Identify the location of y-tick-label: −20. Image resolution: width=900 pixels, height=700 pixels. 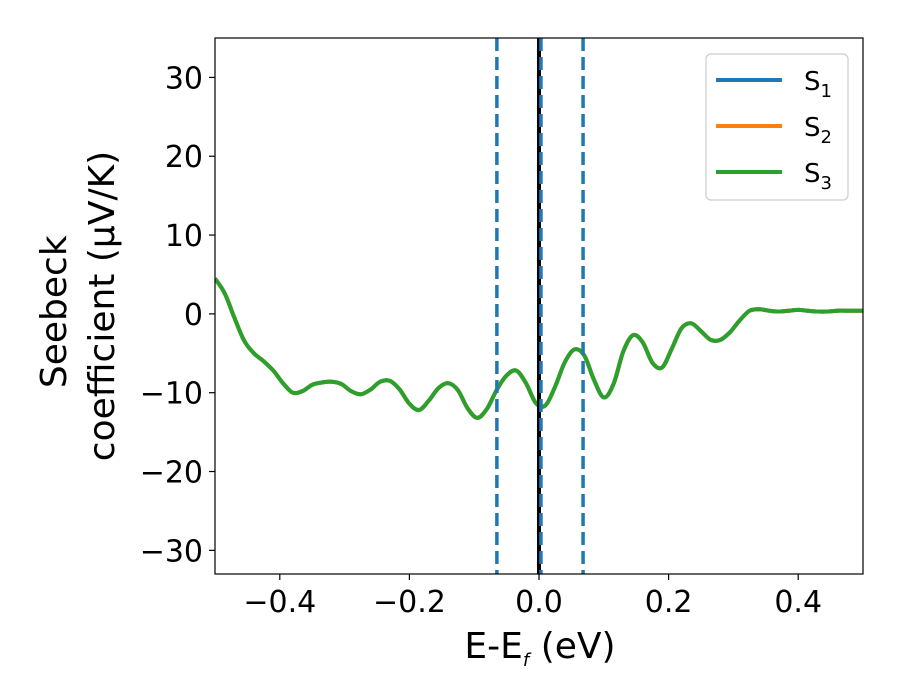
(171, 473).